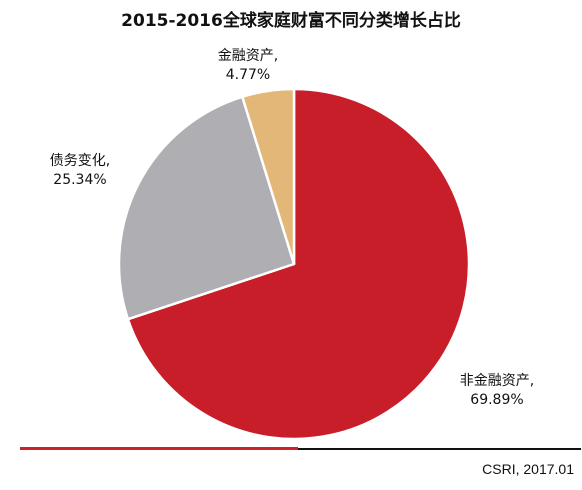 This screenshot has height=490, width=582. I want to click on slice-value-debt-change: 25.34%, so click(79, 180).